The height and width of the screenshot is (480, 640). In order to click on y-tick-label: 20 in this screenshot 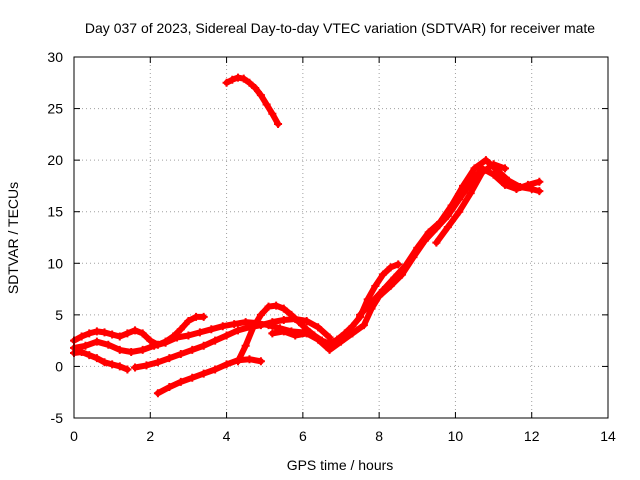, I will do `click(55, 160)`.